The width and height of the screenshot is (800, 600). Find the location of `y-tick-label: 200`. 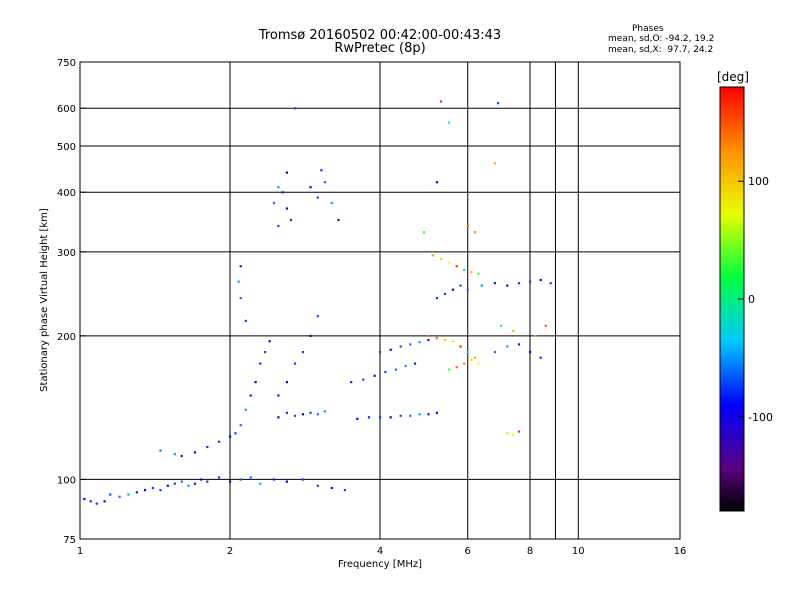

y-tick-label: 200 is located at coordinates (66, 337).